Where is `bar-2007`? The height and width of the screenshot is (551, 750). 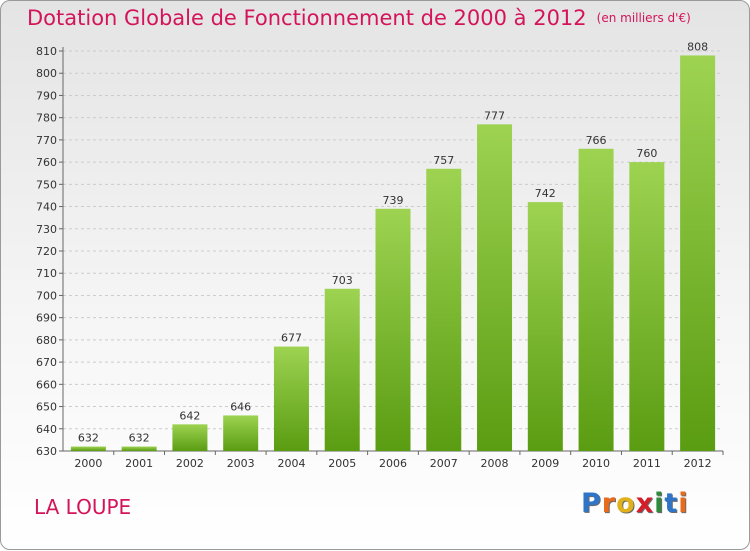
bar-2007 is located at coordinates (444, 309).